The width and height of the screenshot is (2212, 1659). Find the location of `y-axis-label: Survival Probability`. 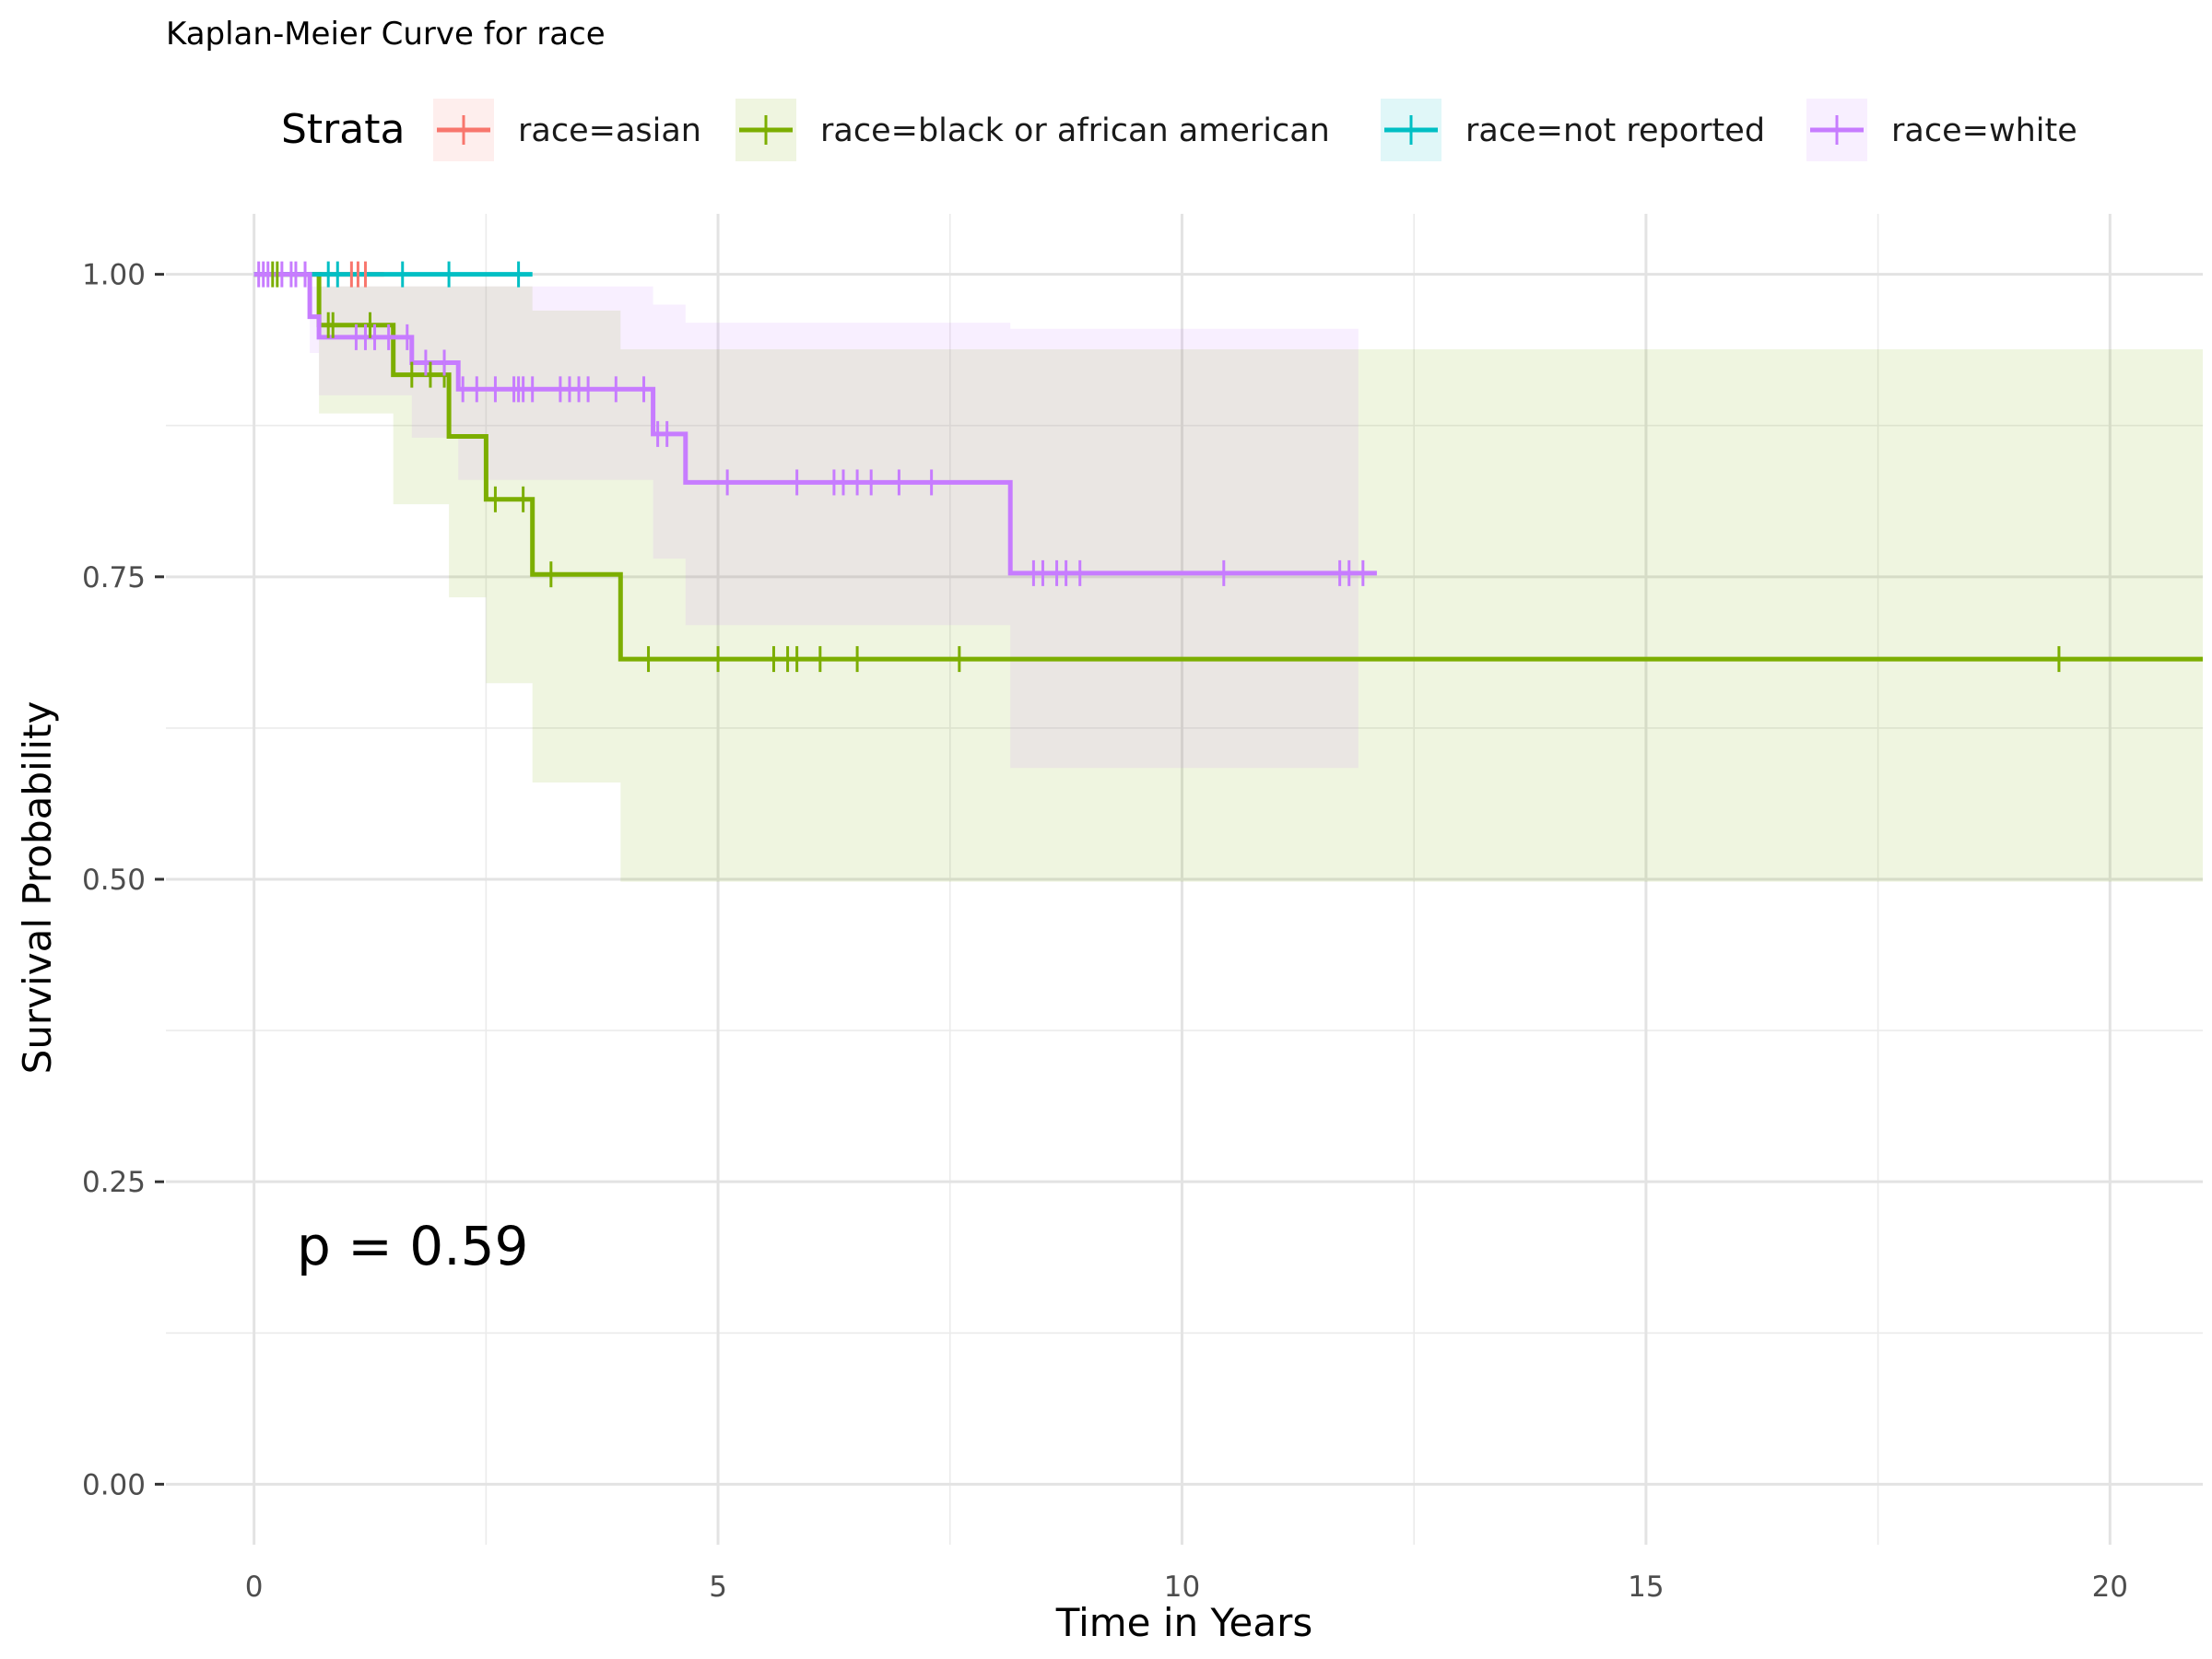

y-axis-label: Survival Probability is located at coordinates (37, 888).